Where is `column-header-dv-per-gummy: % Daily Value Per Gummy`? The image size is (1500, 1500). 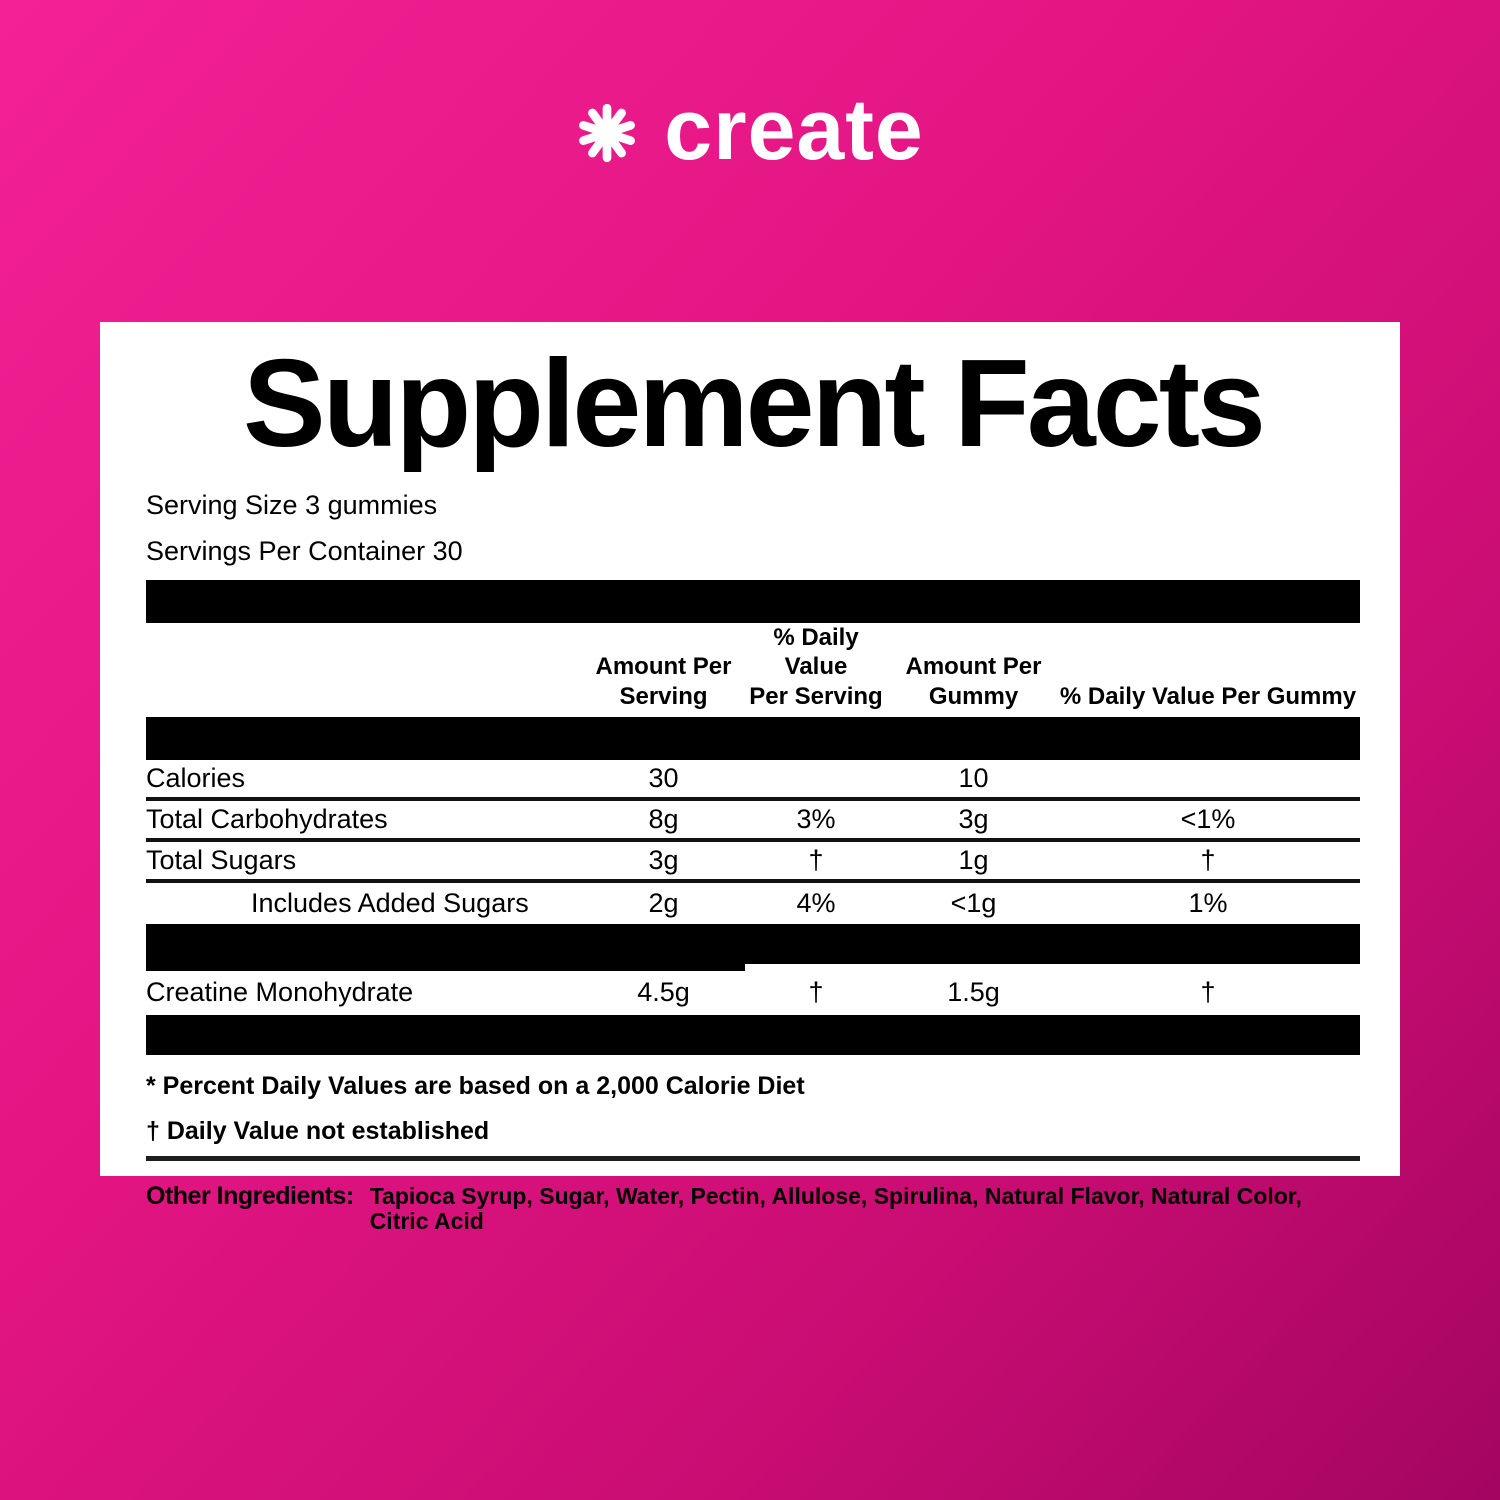
column-header-dv-per-gummy: % Daily Value Per Gummy is located at coordinates (1208, 696).